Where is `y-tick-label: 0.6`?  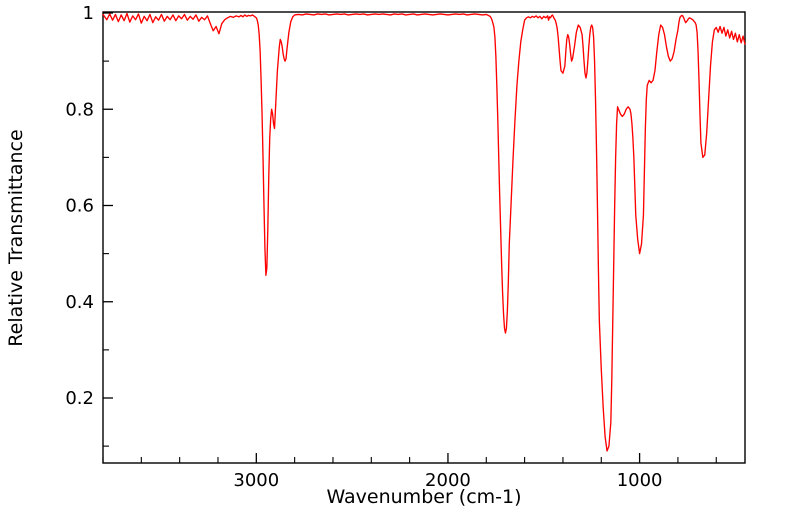 y-tick-label: 0.6 is located at coordinates (79, 206).